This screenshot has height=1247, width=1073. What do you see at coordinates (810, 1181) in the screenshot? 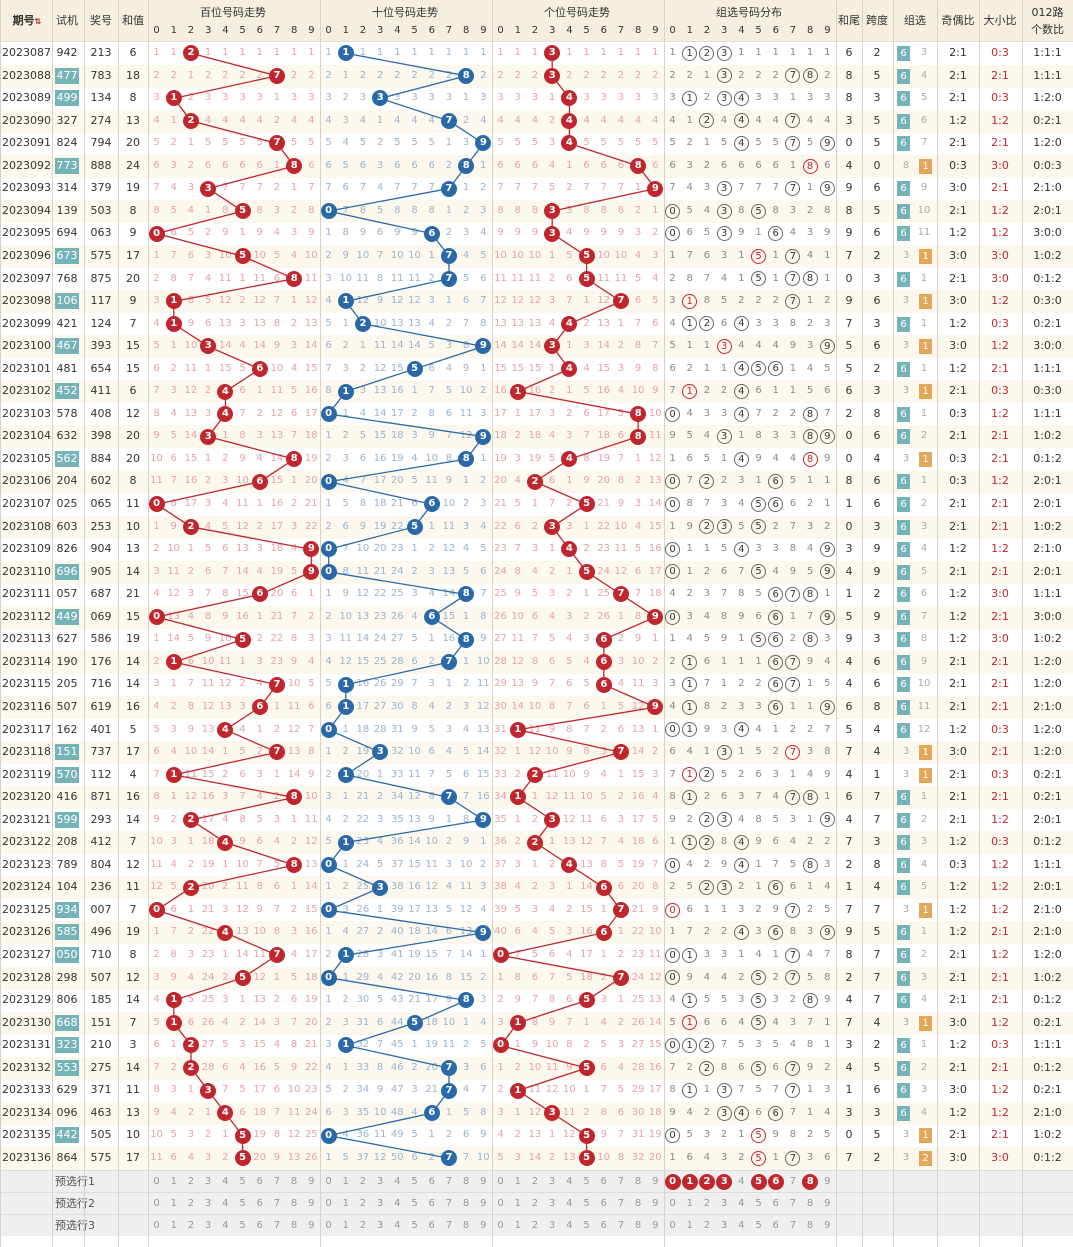
I see `preselect-ball: 8` at bounding box center [810, 1181].